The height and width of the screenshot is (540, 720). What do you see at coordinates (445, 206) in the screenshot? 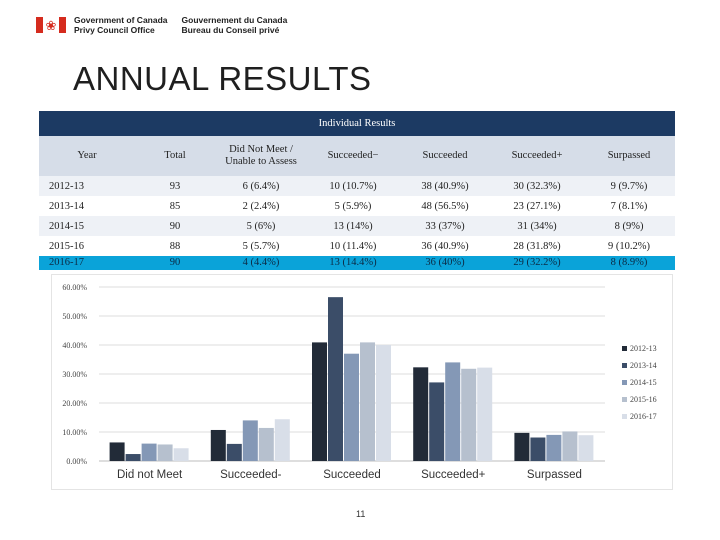
I see `table-cell: 48 (56.5%)` at bounding box center [445, 206].